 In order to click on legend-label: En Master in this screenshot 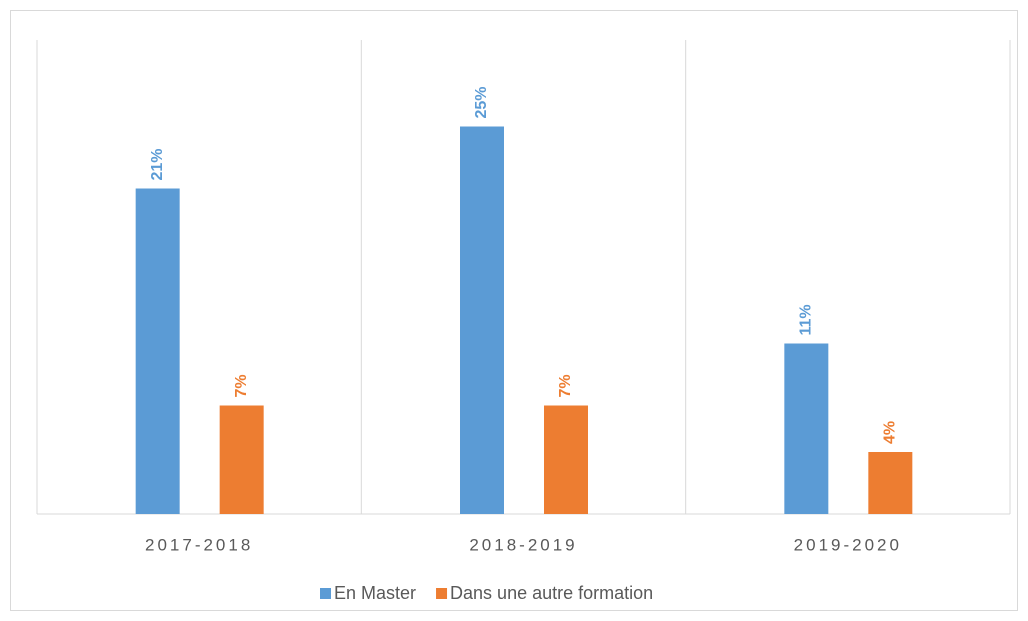, I will do `click(375, 593)`.